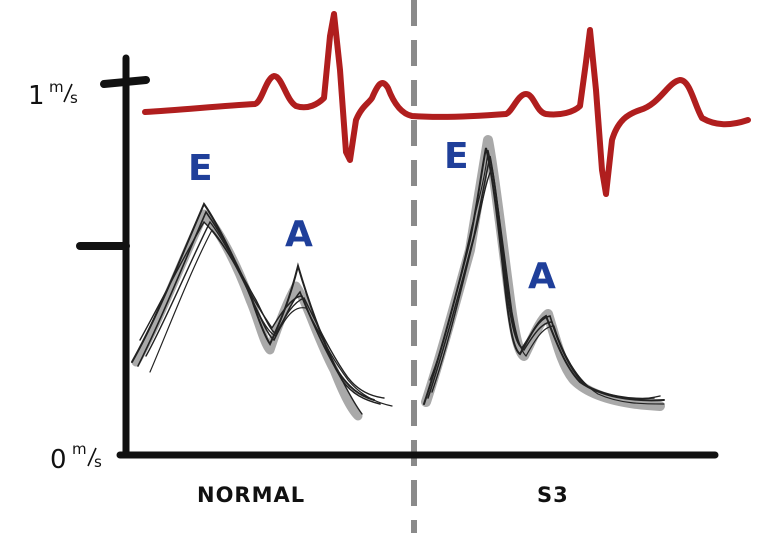  Describe the element at coordinates (299, 234) in the screenshot. I see `normal-a-label: A` at that location.